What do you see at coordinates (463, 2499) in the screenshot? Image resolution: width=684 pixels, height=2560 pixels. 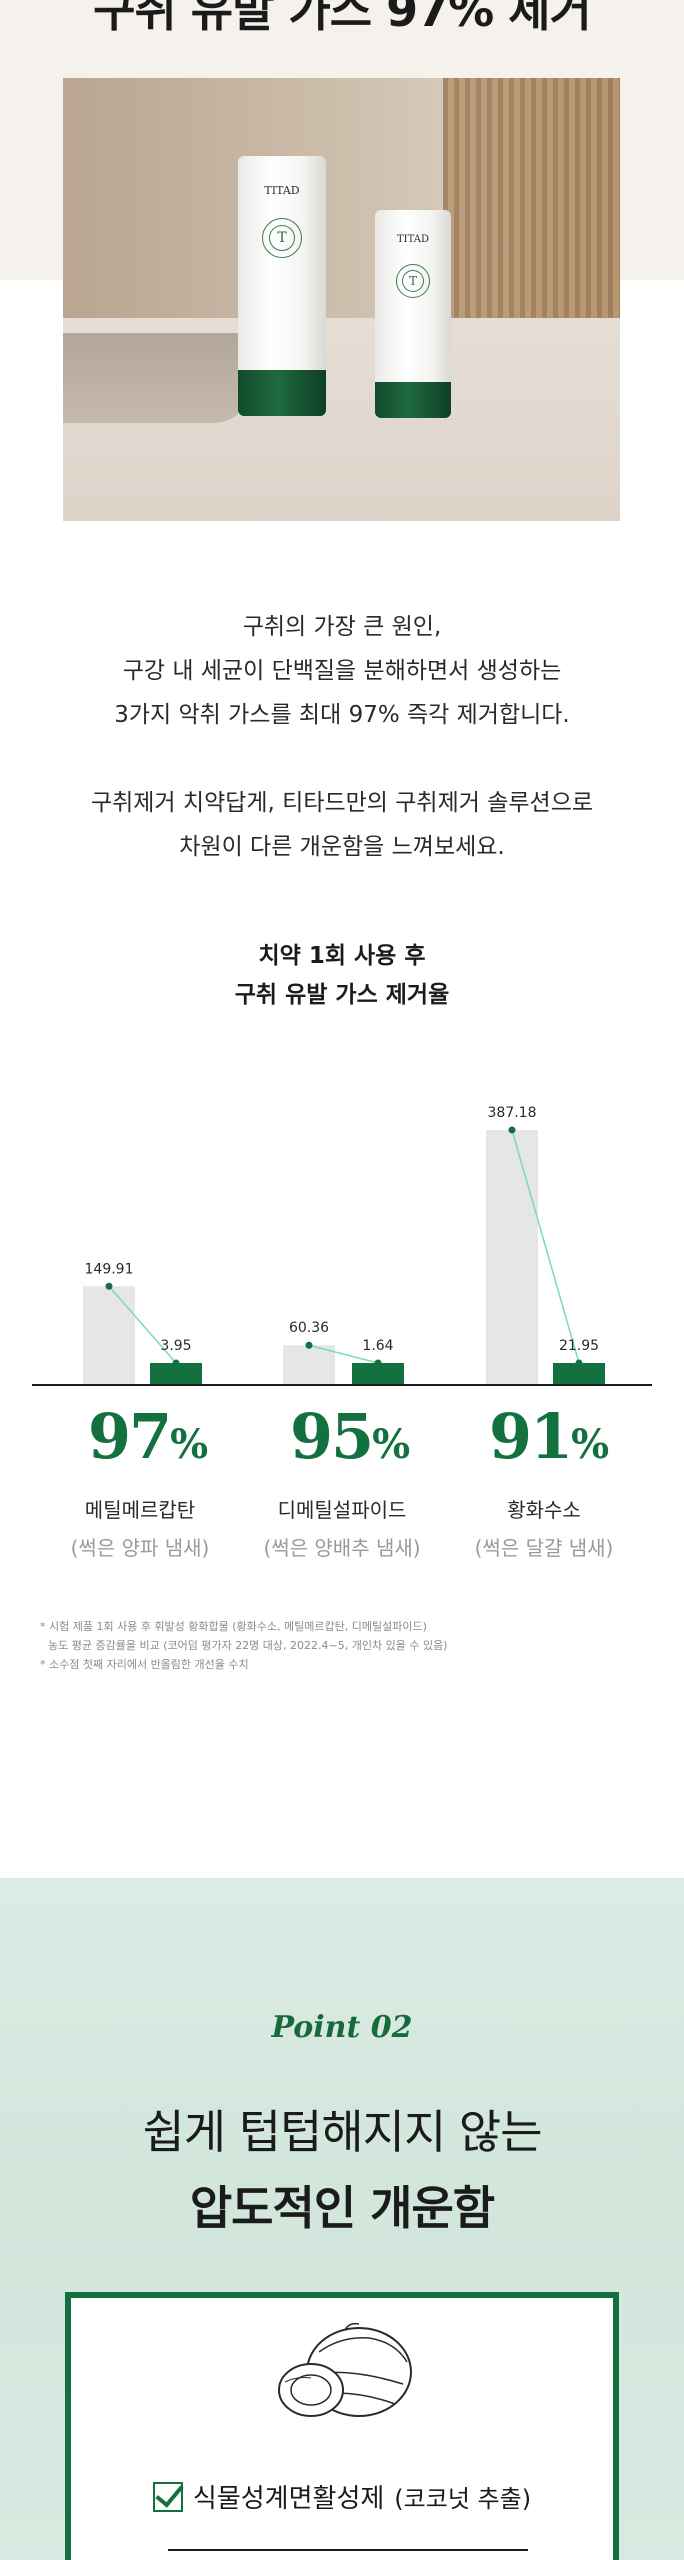 I see `ingredient-source: (코코넛 추출)` at bounding box center [463, 2499].